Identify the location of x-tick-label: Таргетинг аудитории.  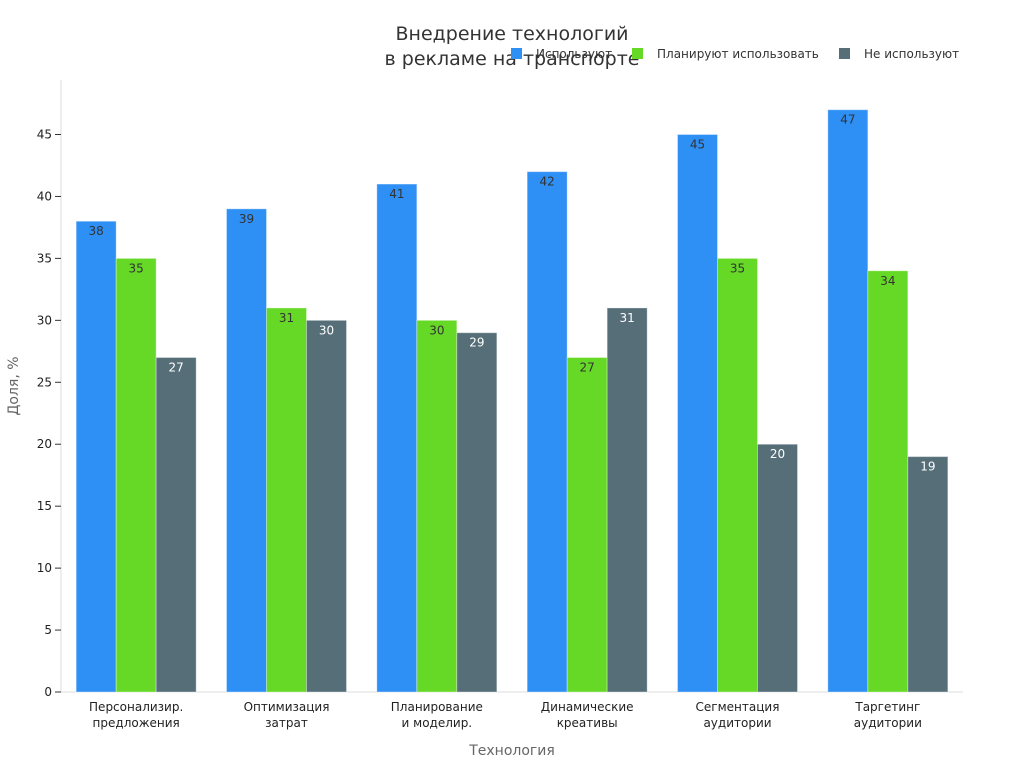
(888, 715).